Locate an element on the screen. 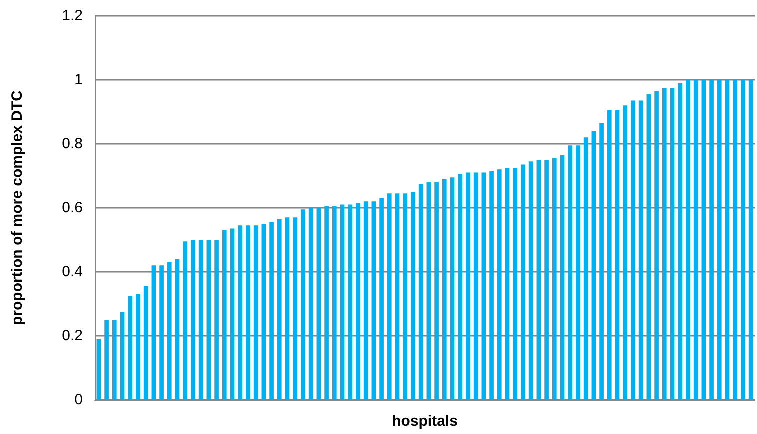  y-tick-label: 0 is located at coordinates (78, 400).